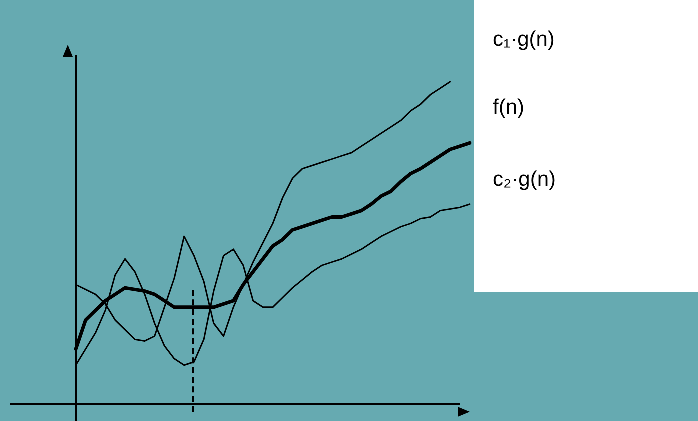 The height and width of the screenshot is (421, 698). What do you see at coordinates (508, 108) in the screenshot?
I see `series-label: f(n)` at bounding box center [508, 108].